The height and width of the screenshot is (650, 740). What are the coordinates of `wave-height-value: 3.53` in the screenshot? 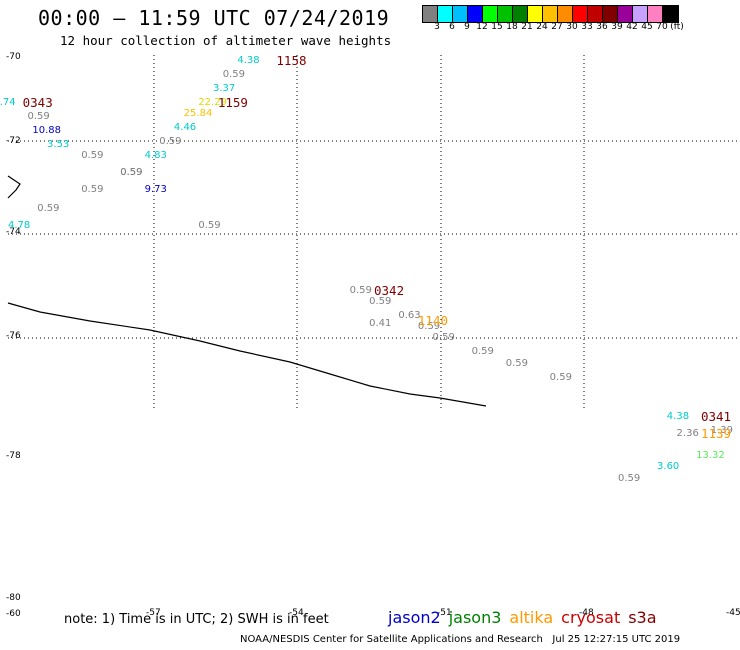 It's located at (58, 144).